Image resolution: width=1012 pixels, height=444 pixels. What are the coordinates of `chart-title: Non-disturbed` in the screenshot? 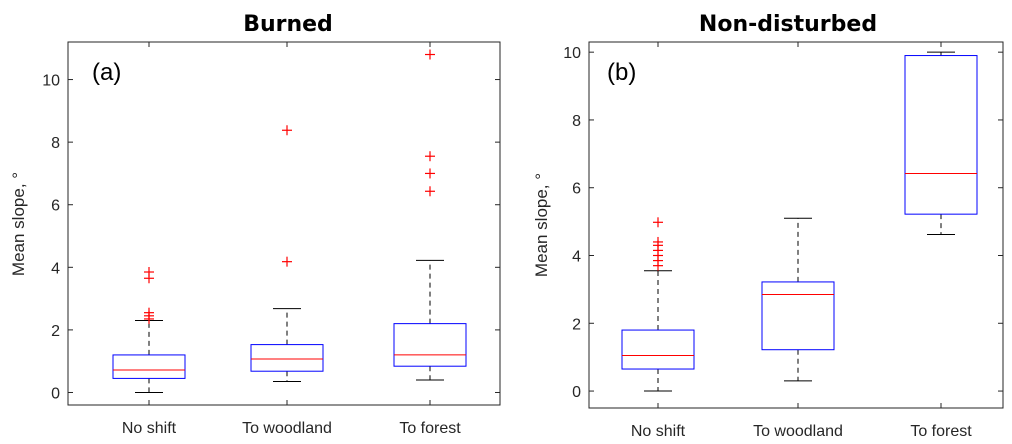 It's located at (788, 24).